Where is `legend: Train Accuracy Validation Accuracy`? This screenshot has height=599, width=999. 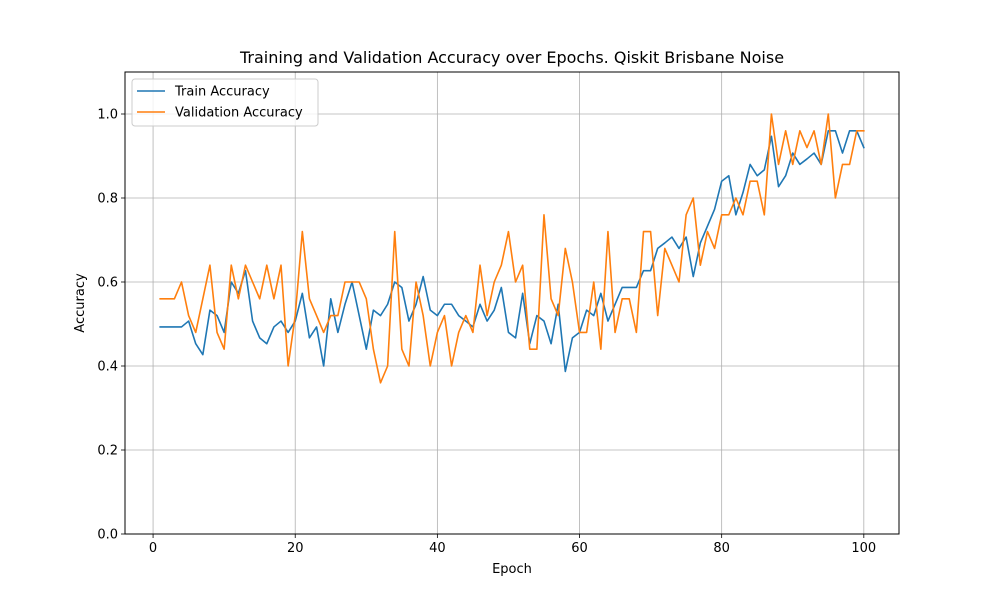
legend: Train Accuracy Validation Accuracy is located at coordinates (225, 102).